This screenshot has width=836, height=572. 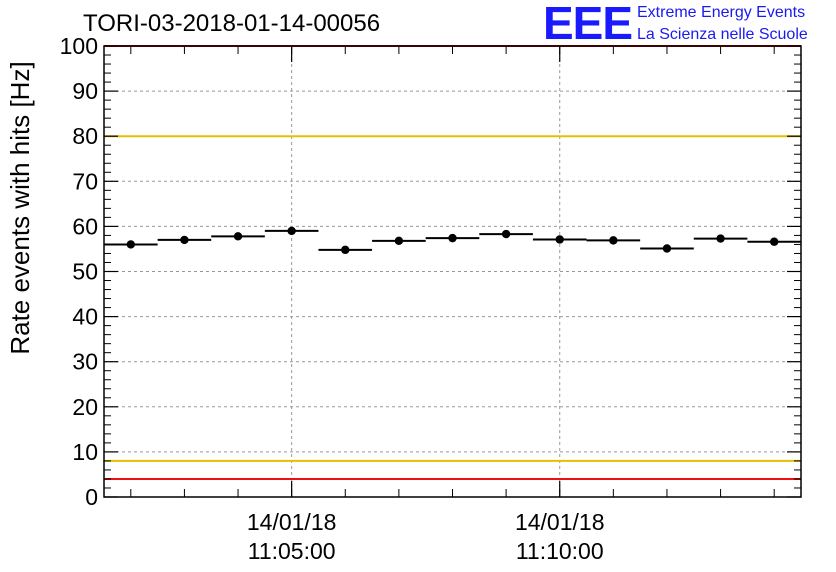 What do you see at coordinates (85, 407) in the screenshot?
I see `y-tick-label: 20` at bounding box center [85, 407].